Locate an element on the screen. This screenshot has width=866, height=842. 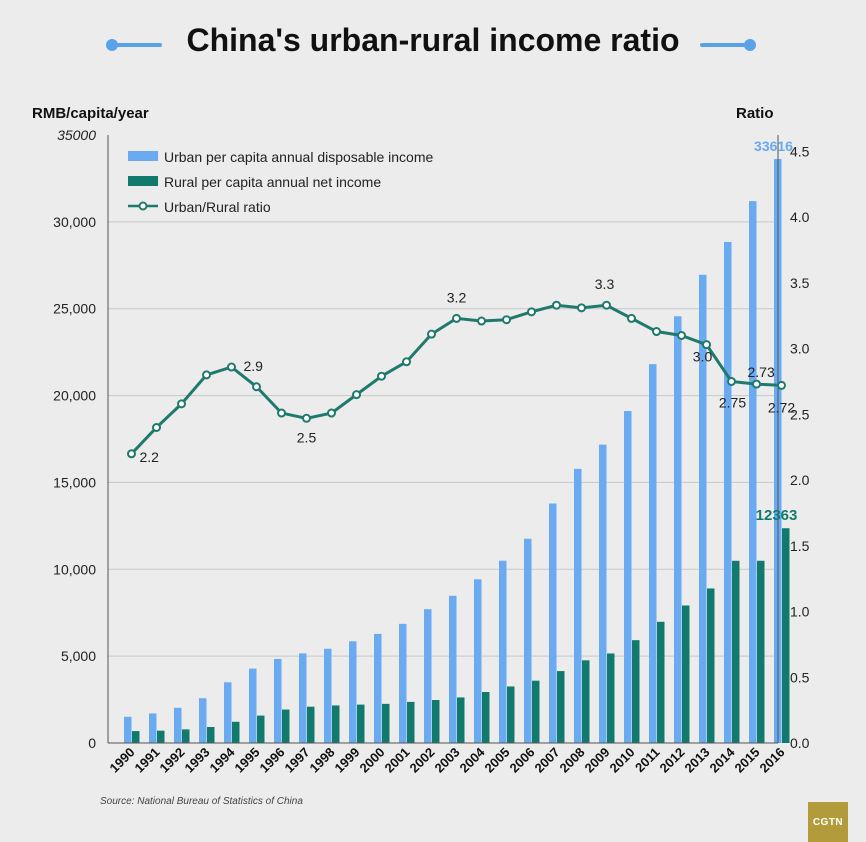
x-tick-label: 2001 is located at coordinates (397, 760).